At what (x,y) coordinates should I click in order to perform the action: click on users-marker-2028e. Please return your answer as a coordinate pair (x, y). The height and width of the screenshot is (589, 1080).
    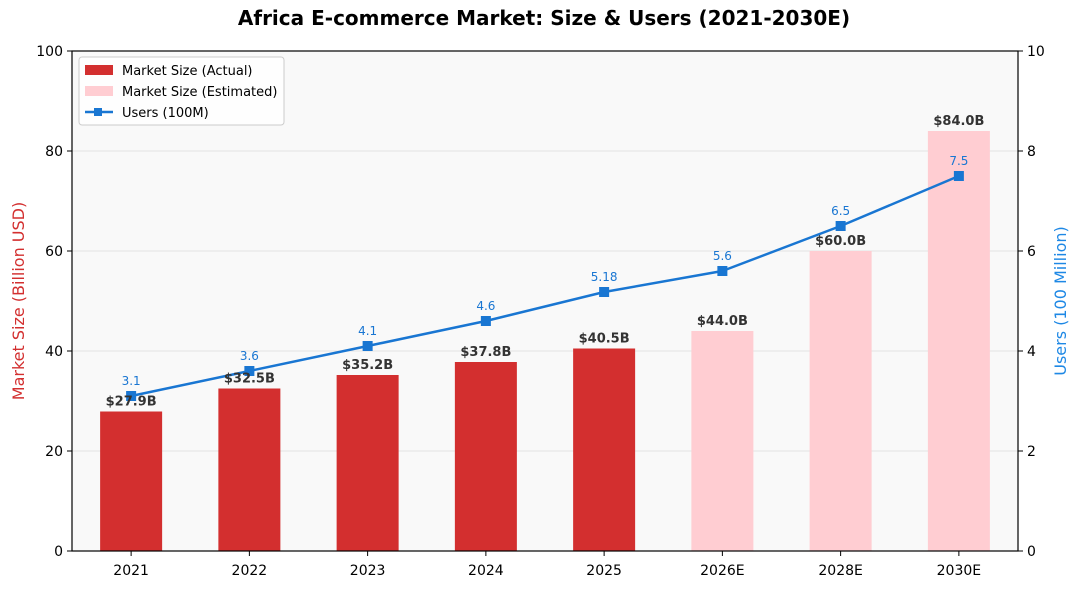
    Looking at the image, I should click on (840, 226).